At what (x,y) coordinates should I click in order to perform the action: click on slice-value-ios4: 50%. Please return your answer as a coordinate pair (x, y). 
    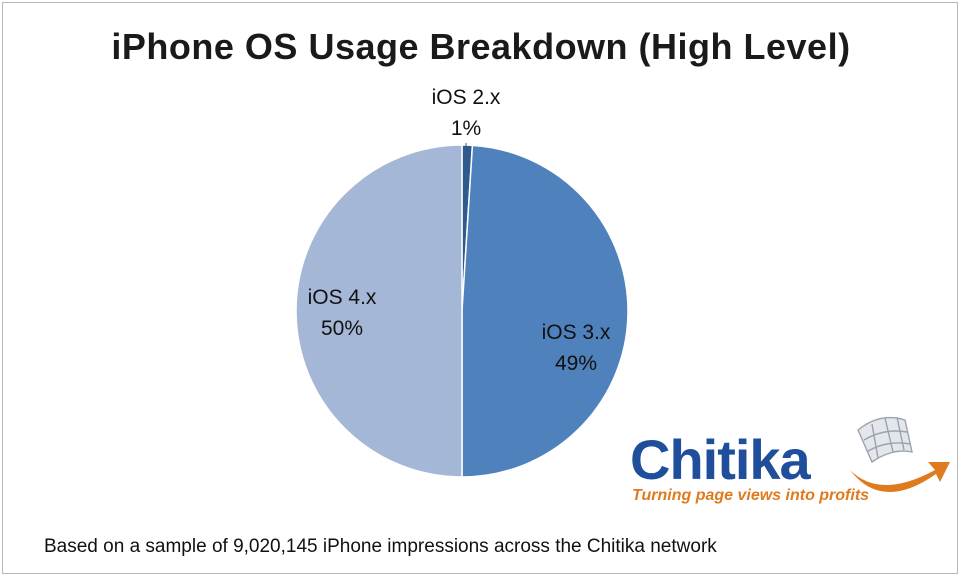
    Looking at the image, I should click on (342, 328).